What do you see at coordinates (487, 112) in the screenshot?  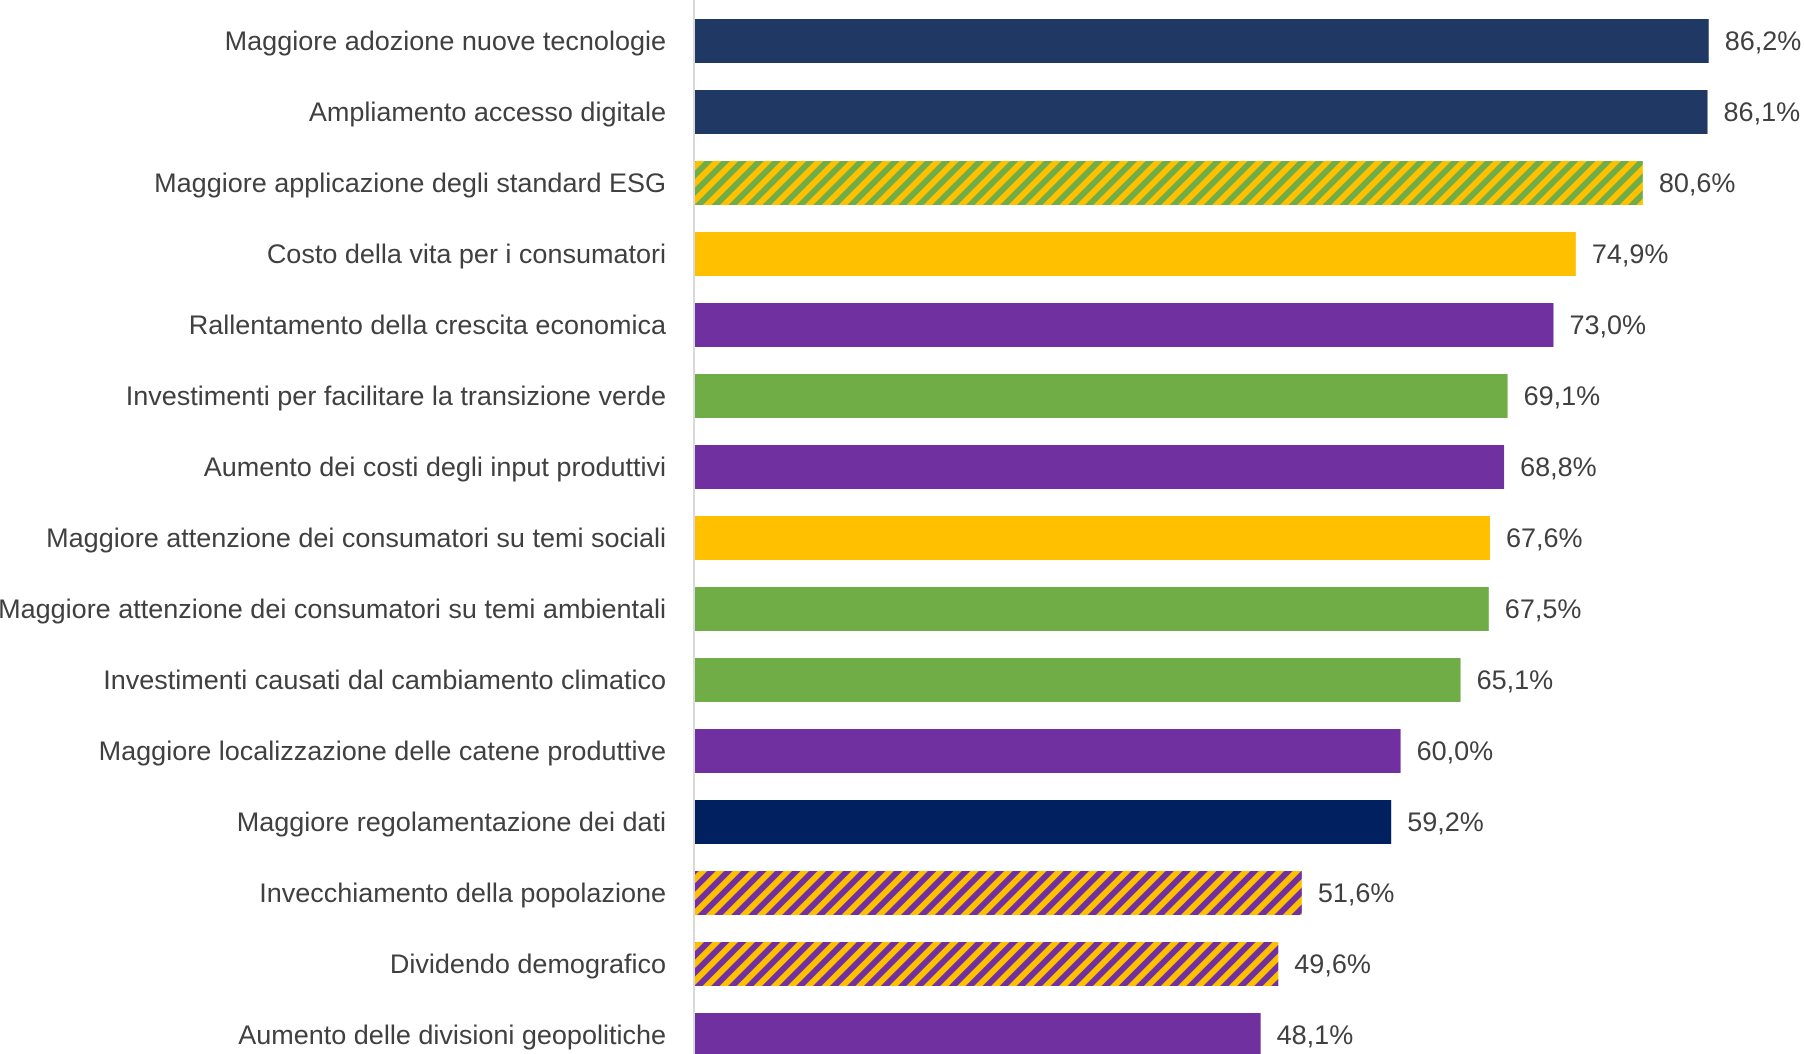 I see `category-label: Ampliamento accesso digitale` at bounding box center [487, 112].